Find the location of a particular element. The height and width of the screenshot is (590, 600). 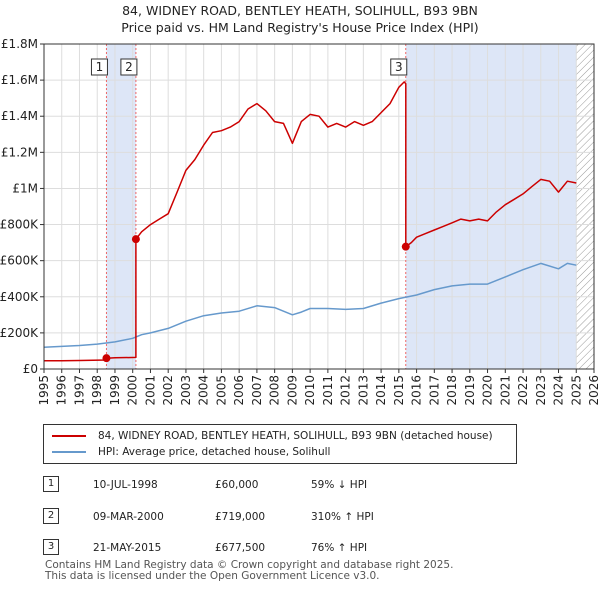

sale-date: 10-JUL-1998 is located at coordinates (125, 485).